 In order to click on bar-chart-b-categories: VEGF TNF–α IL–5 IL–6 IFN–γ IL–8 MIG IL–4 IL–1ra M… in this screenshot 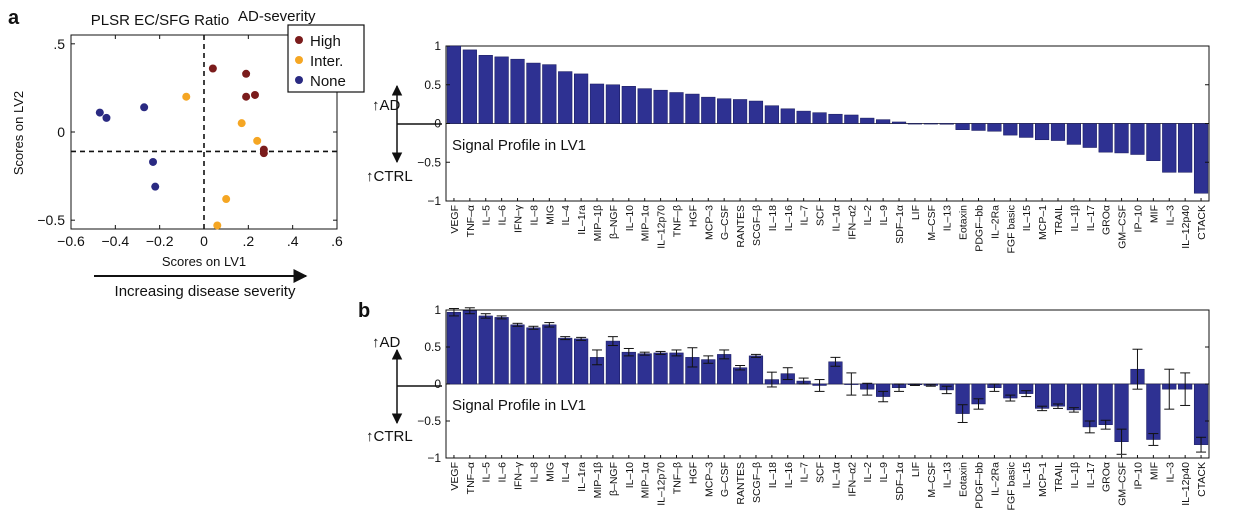, I will do `click(828, 482)`.